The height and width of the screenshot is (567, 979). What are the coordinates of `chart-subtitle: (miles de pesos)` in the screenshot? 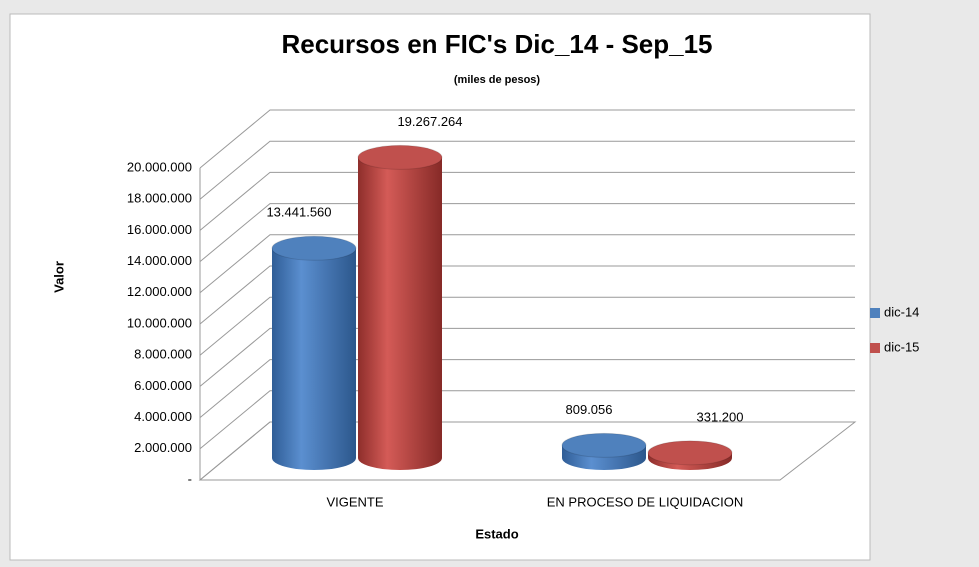 It's located at (497, 80).